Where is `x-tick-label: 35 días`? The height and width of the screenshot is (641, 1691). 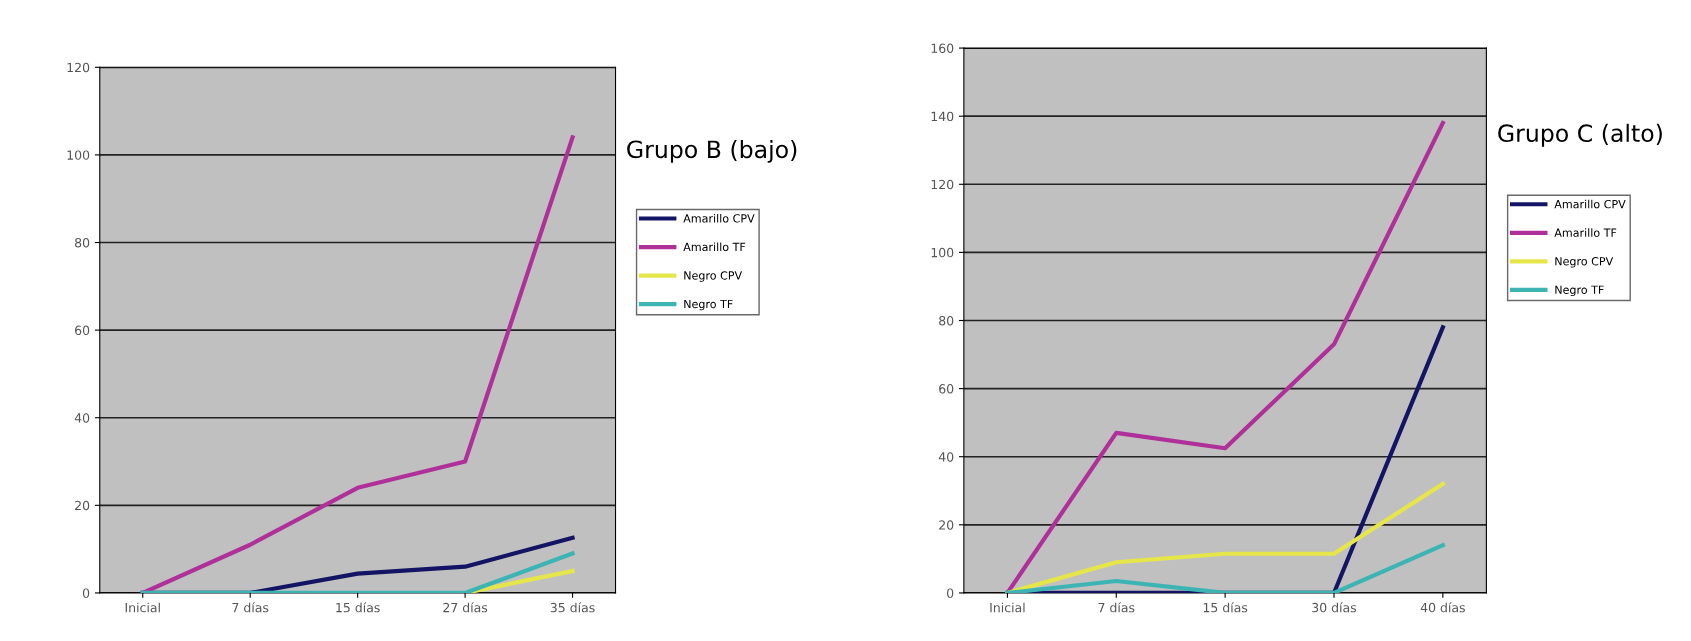
x-tick-label: 35 días is located at coordinates (572, 607).